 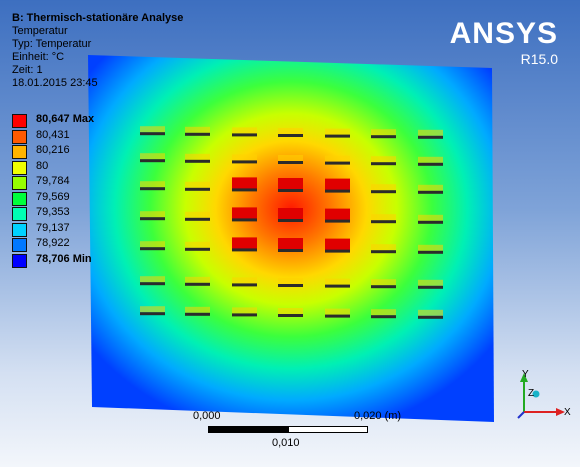 I want to click on logo-version: R15.0, so click(x=539, y=59).